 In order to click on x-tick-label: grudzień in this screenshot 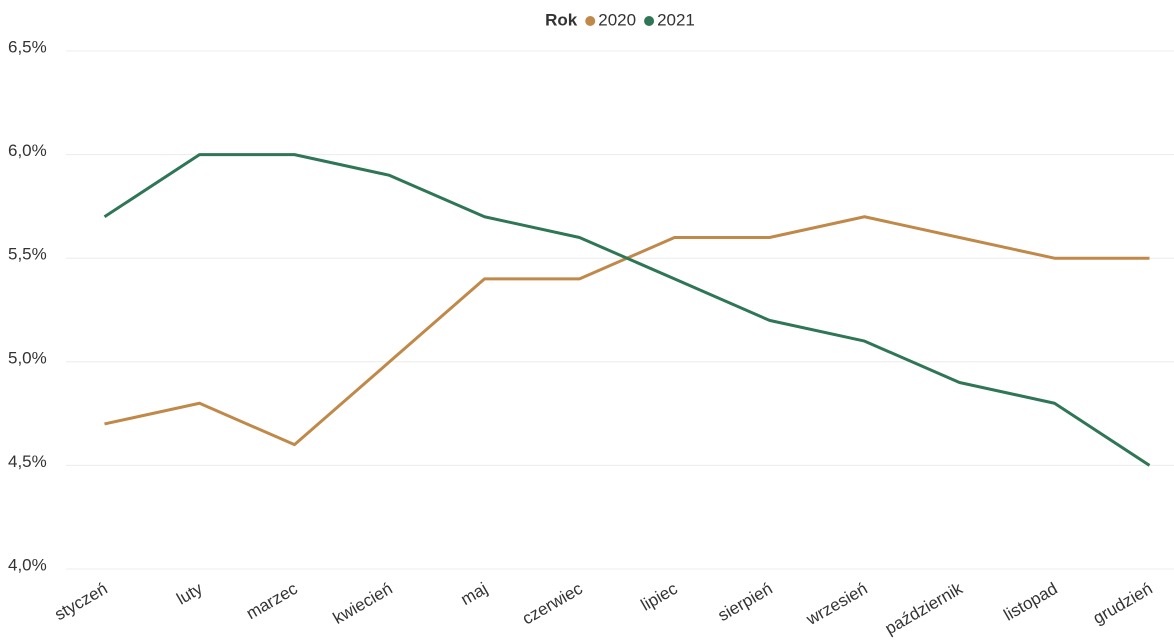, I will do `click(1123, 603)`.